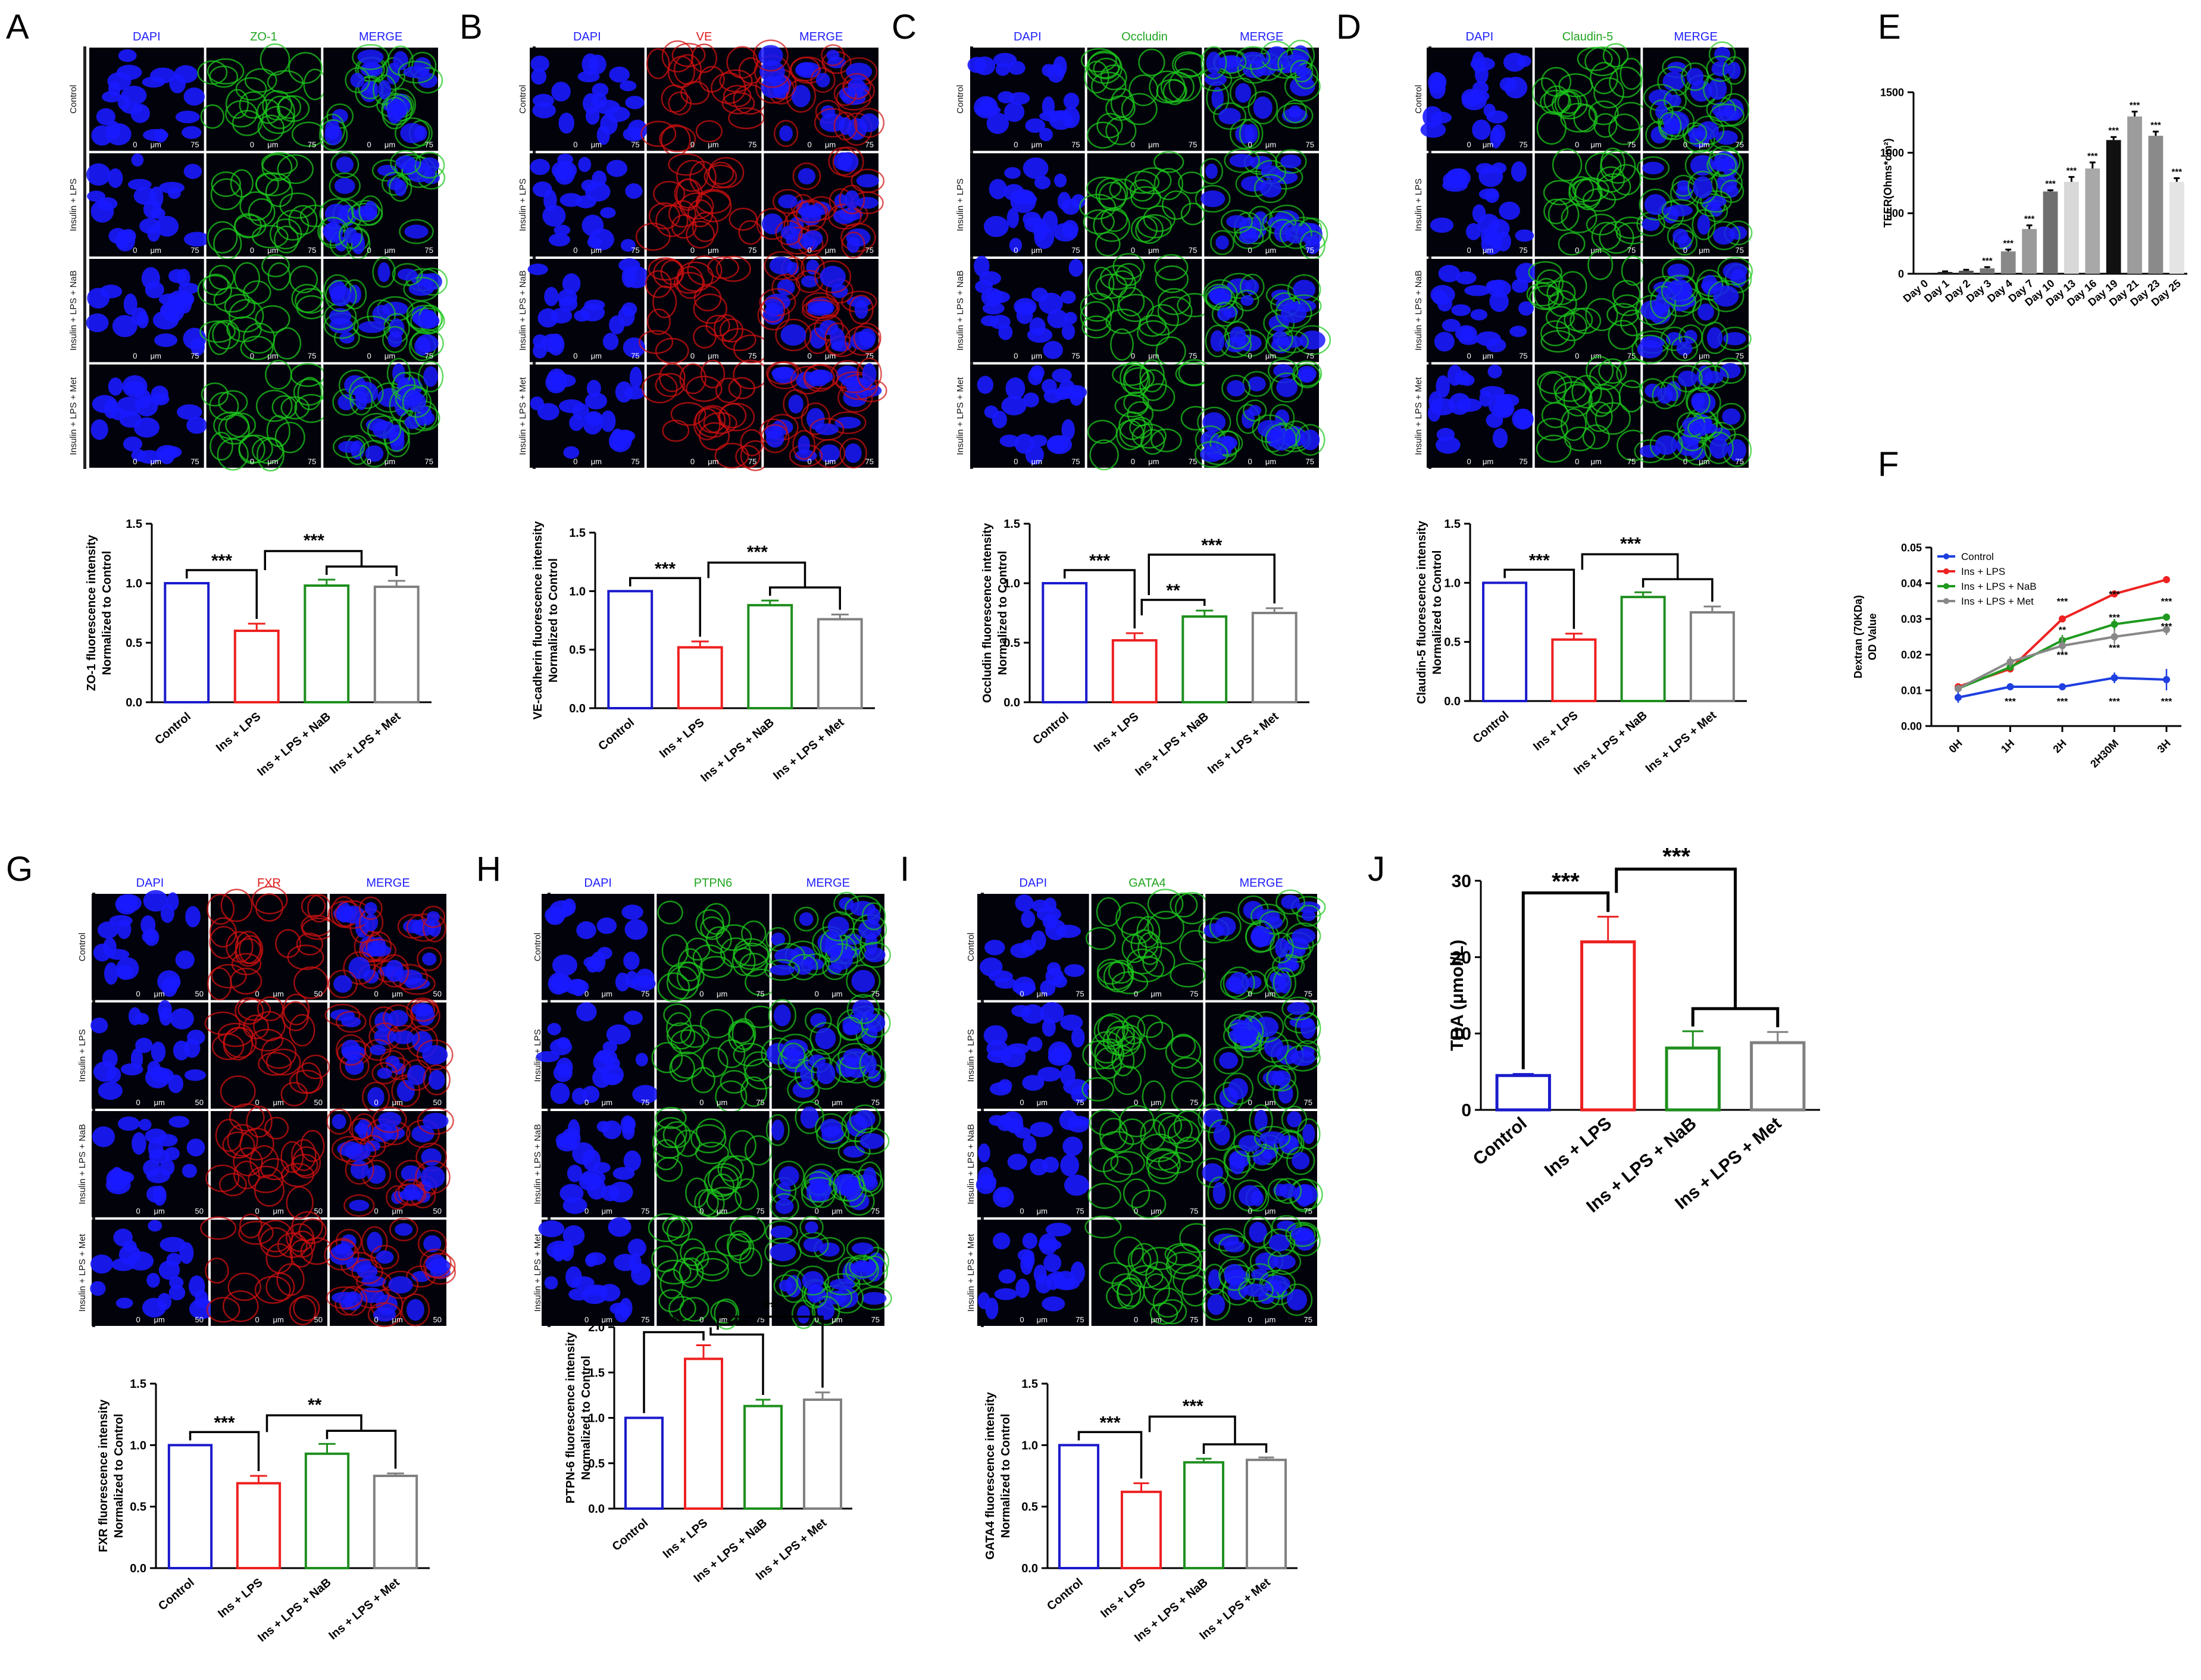 Image resolution: width=2201 pixels, height=1680 pixels. I want to click on x-tick-label: 1H, so click(2007, 746).